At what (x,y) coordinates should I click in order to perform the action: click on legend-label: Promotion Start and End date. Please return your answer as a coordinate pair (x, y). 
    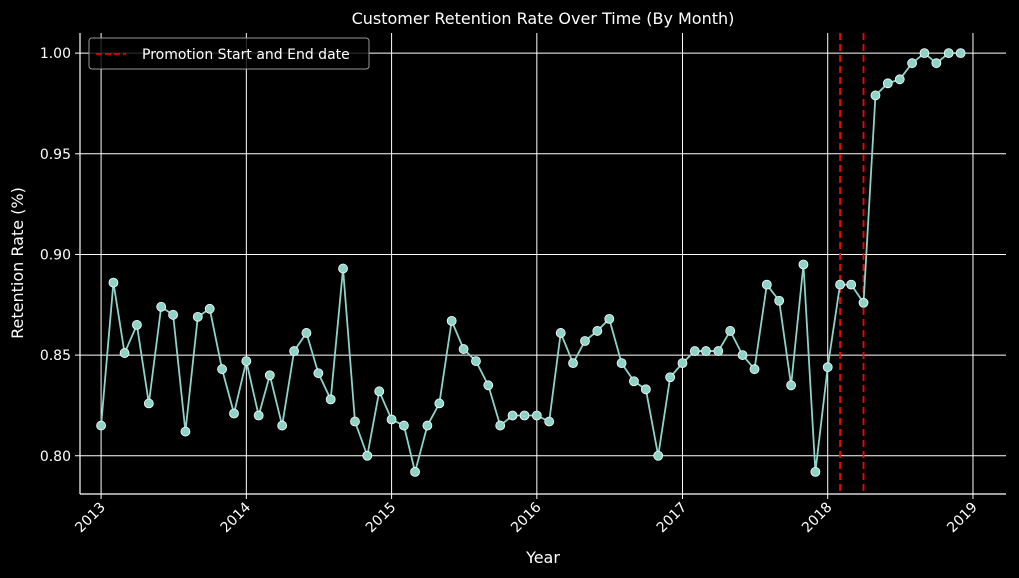
    Looking at the image, I should click on (246, 55).